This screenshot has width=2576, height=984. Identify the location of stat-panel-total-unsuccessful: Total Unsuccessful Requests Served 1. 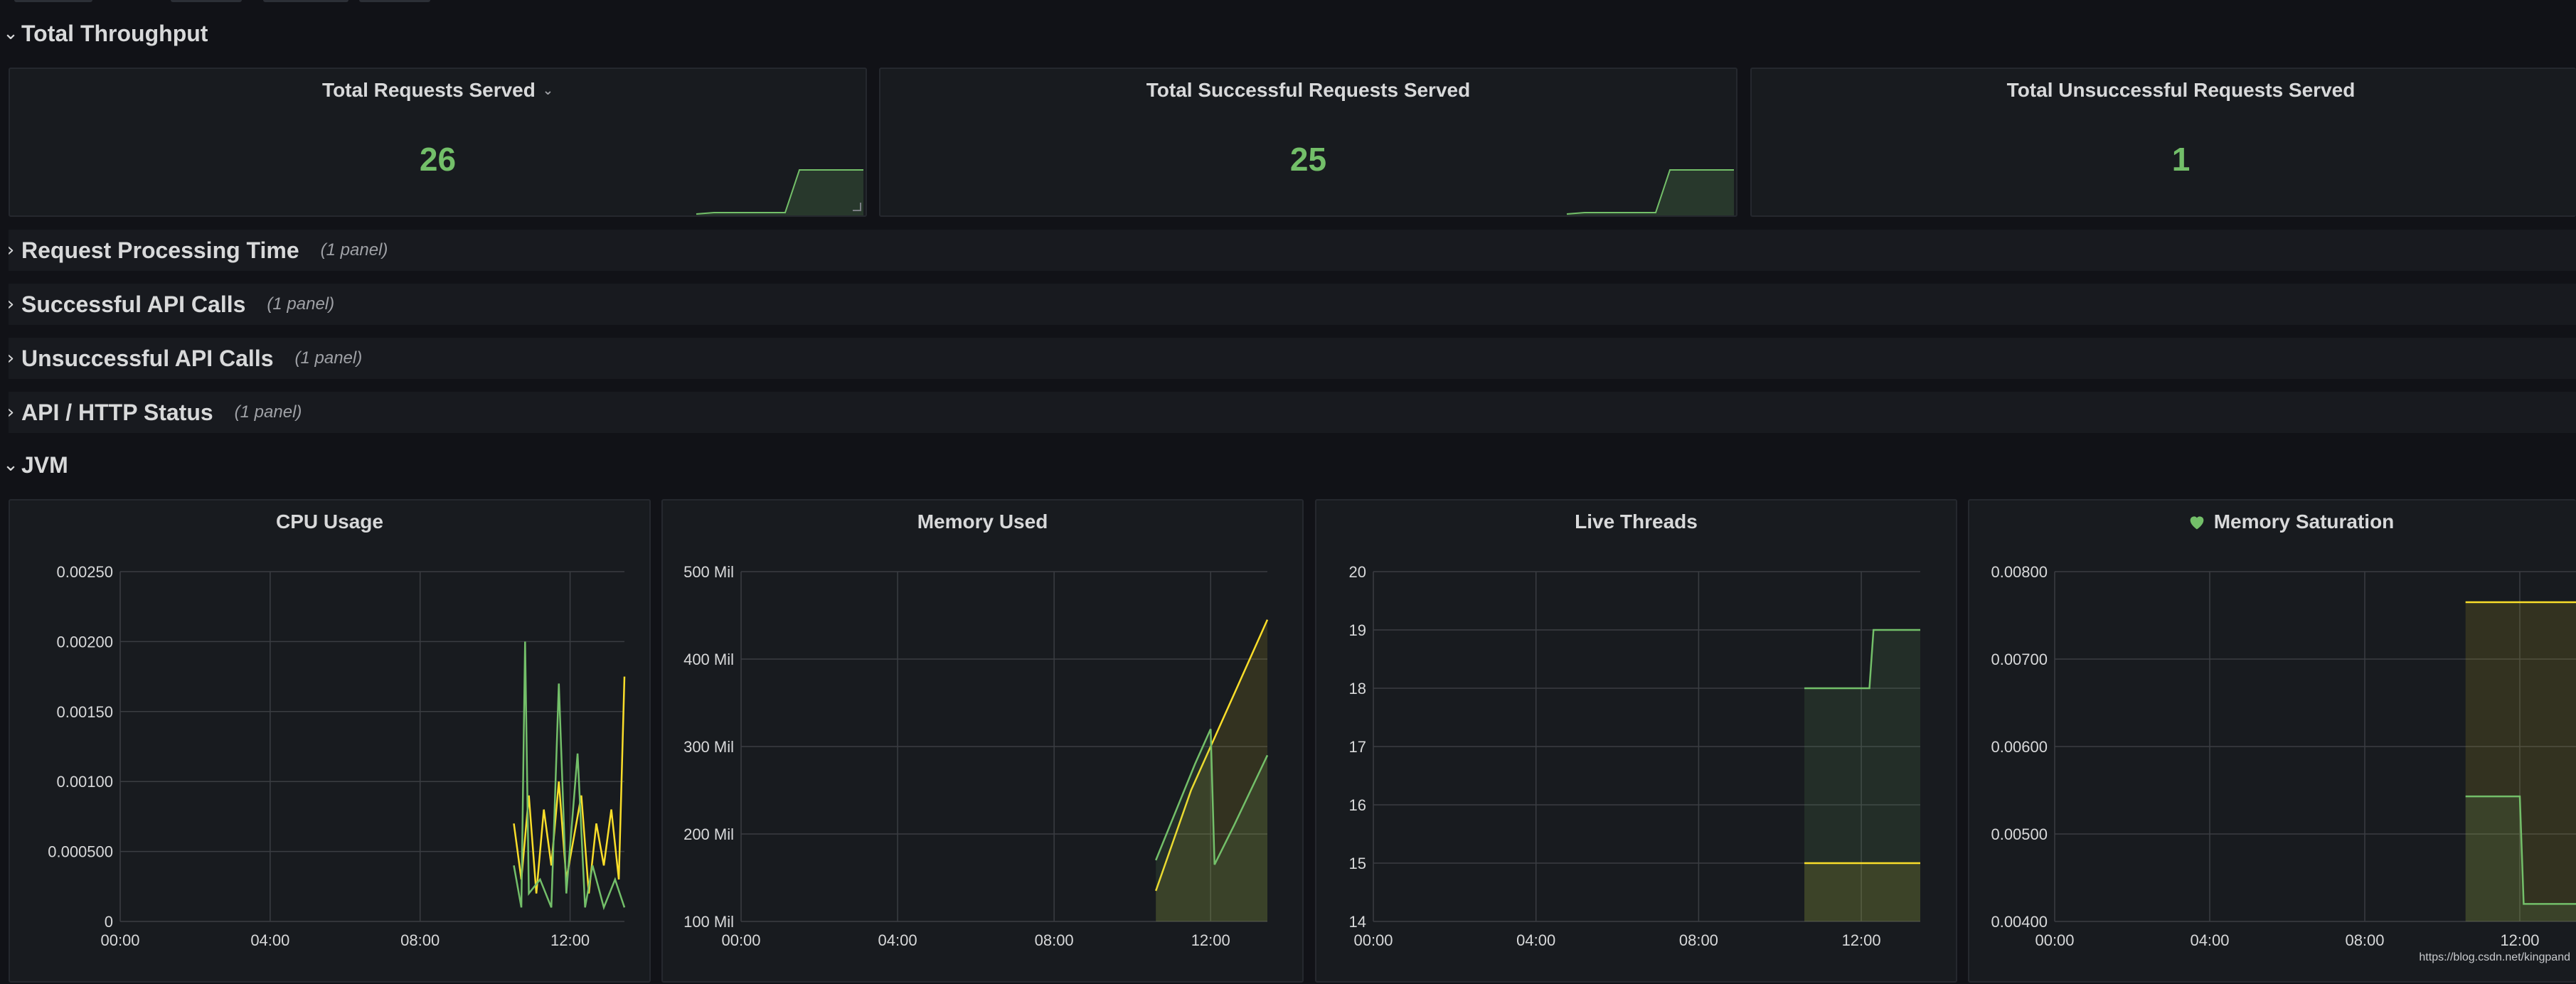
(2163, 142).